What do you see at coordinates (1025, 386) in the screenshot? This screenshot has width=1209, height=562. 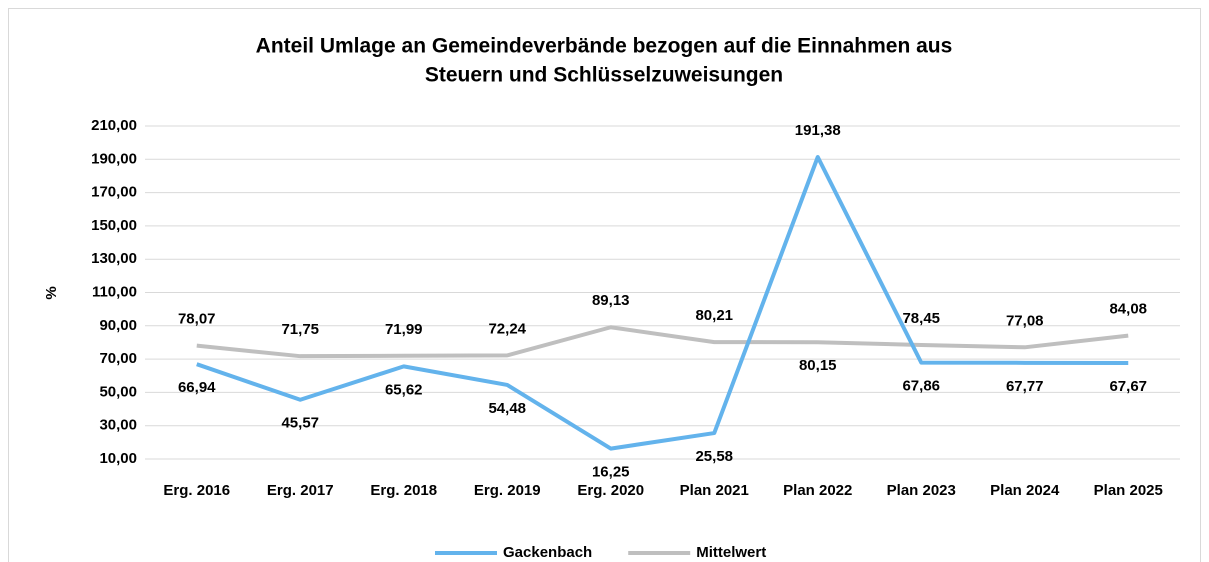 I see `data-label: 67,77` at bounding box center [1025, 386].